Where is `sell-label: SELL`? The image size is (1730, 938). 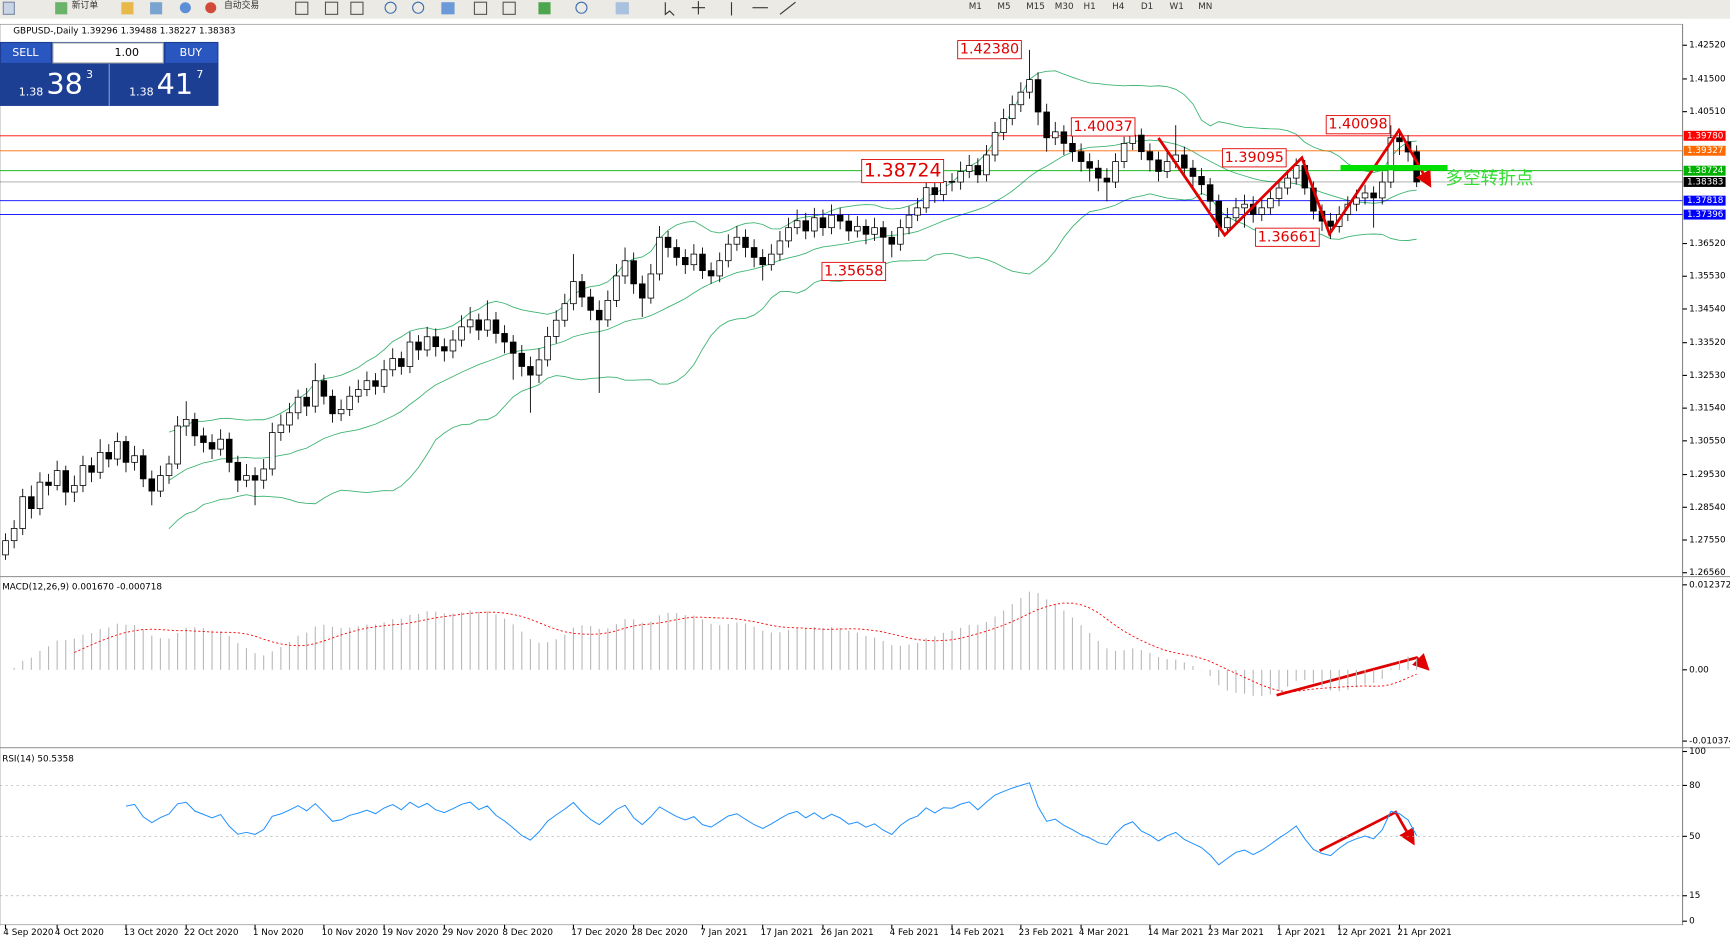
sell-label: SELL is located at coordinates (25, 52).